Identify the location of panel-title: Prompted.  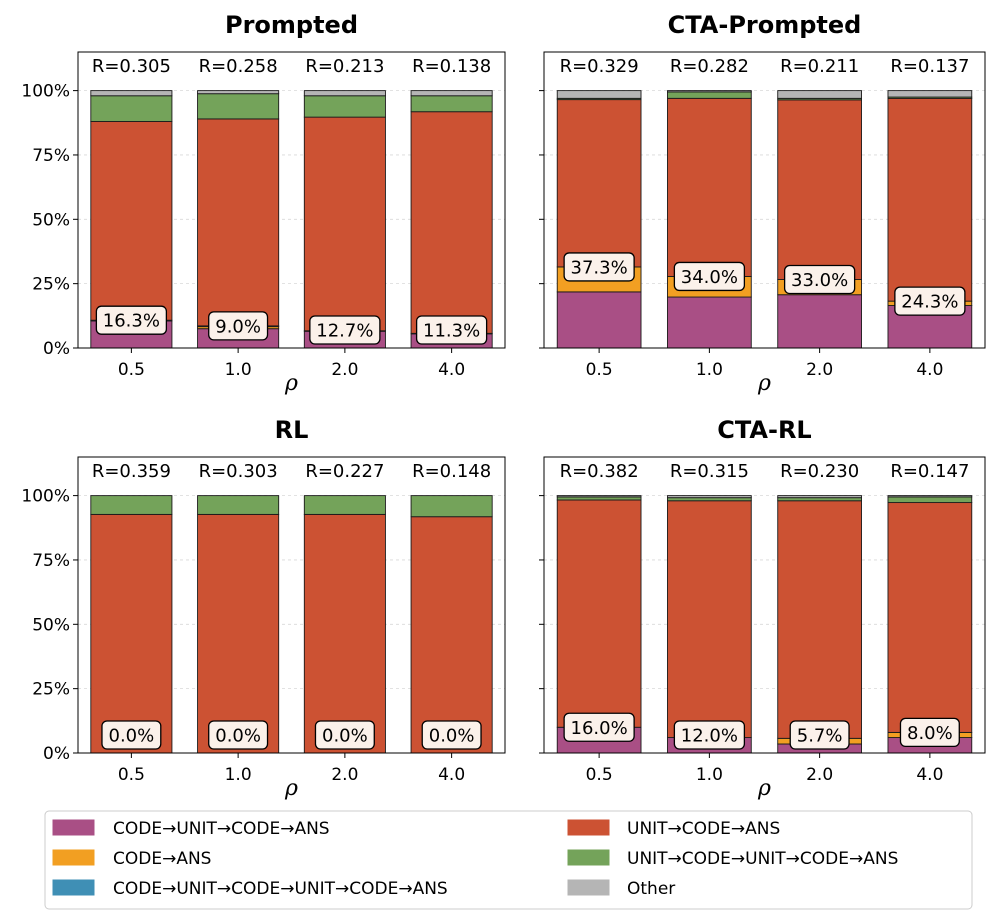
(291, 25).